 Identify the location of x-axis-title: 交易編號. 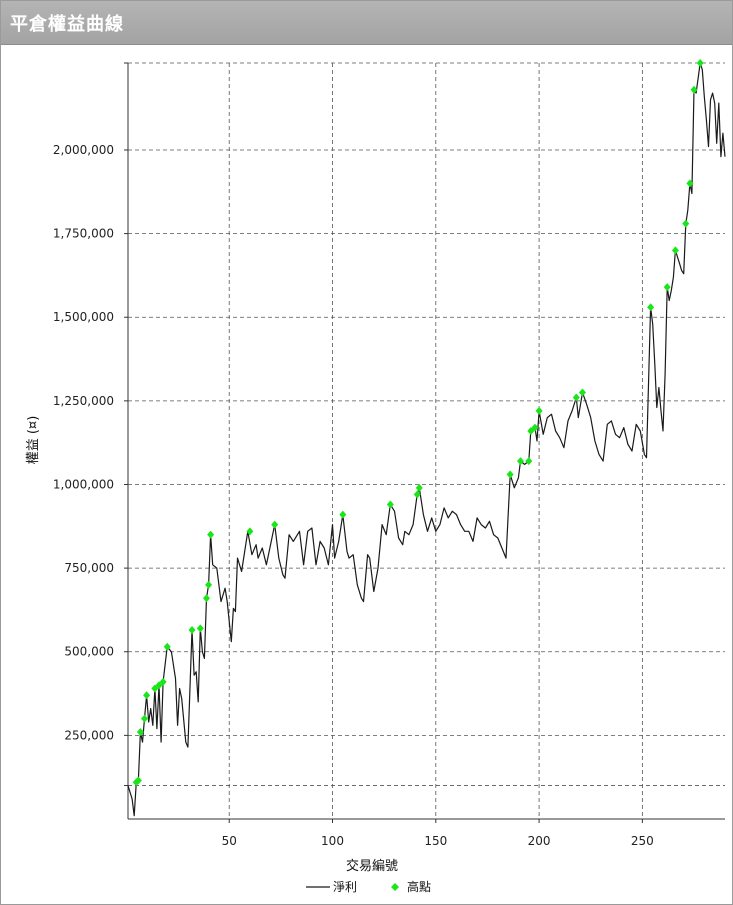
(372, 866).